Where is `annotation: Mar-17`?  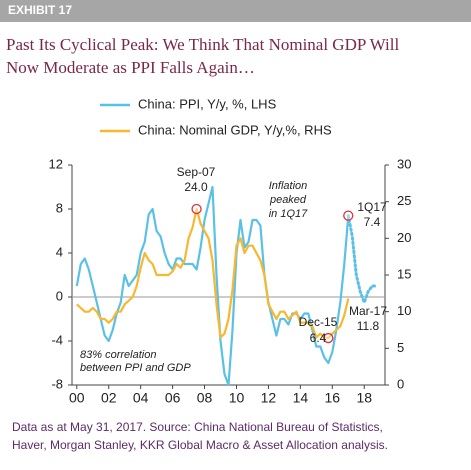 annotation: Mar-17 is located at coordinates (368, 311).